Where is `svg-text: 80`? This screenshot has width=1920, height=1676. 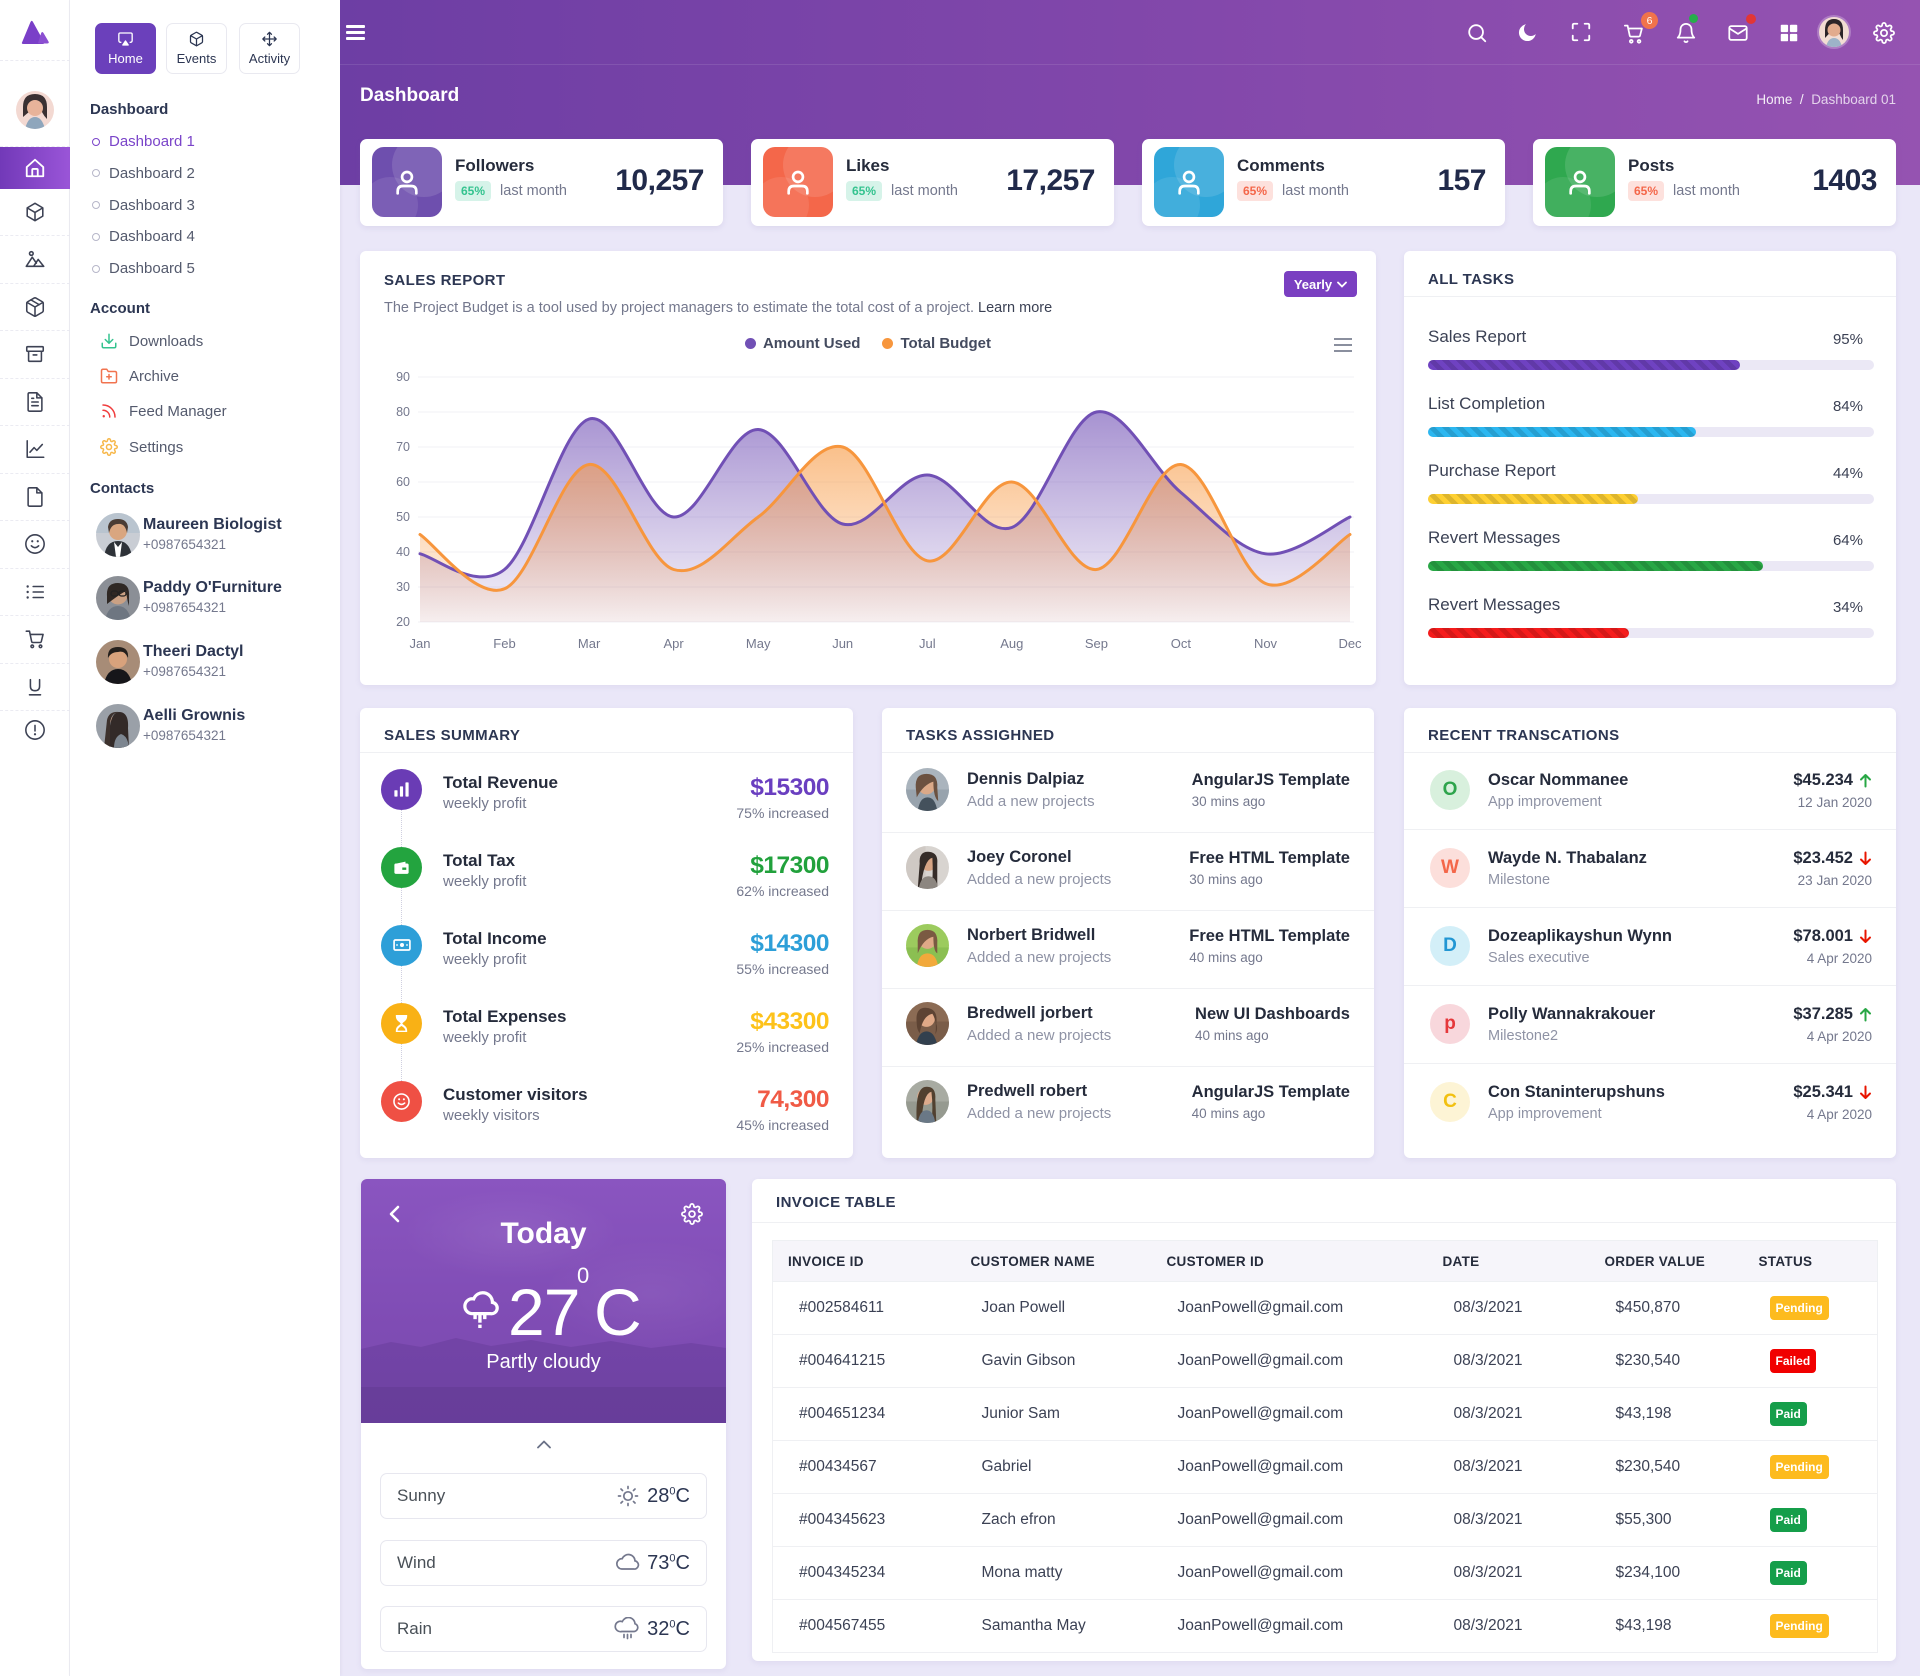
svg-text: 80 is located at coordinates (403, 412).